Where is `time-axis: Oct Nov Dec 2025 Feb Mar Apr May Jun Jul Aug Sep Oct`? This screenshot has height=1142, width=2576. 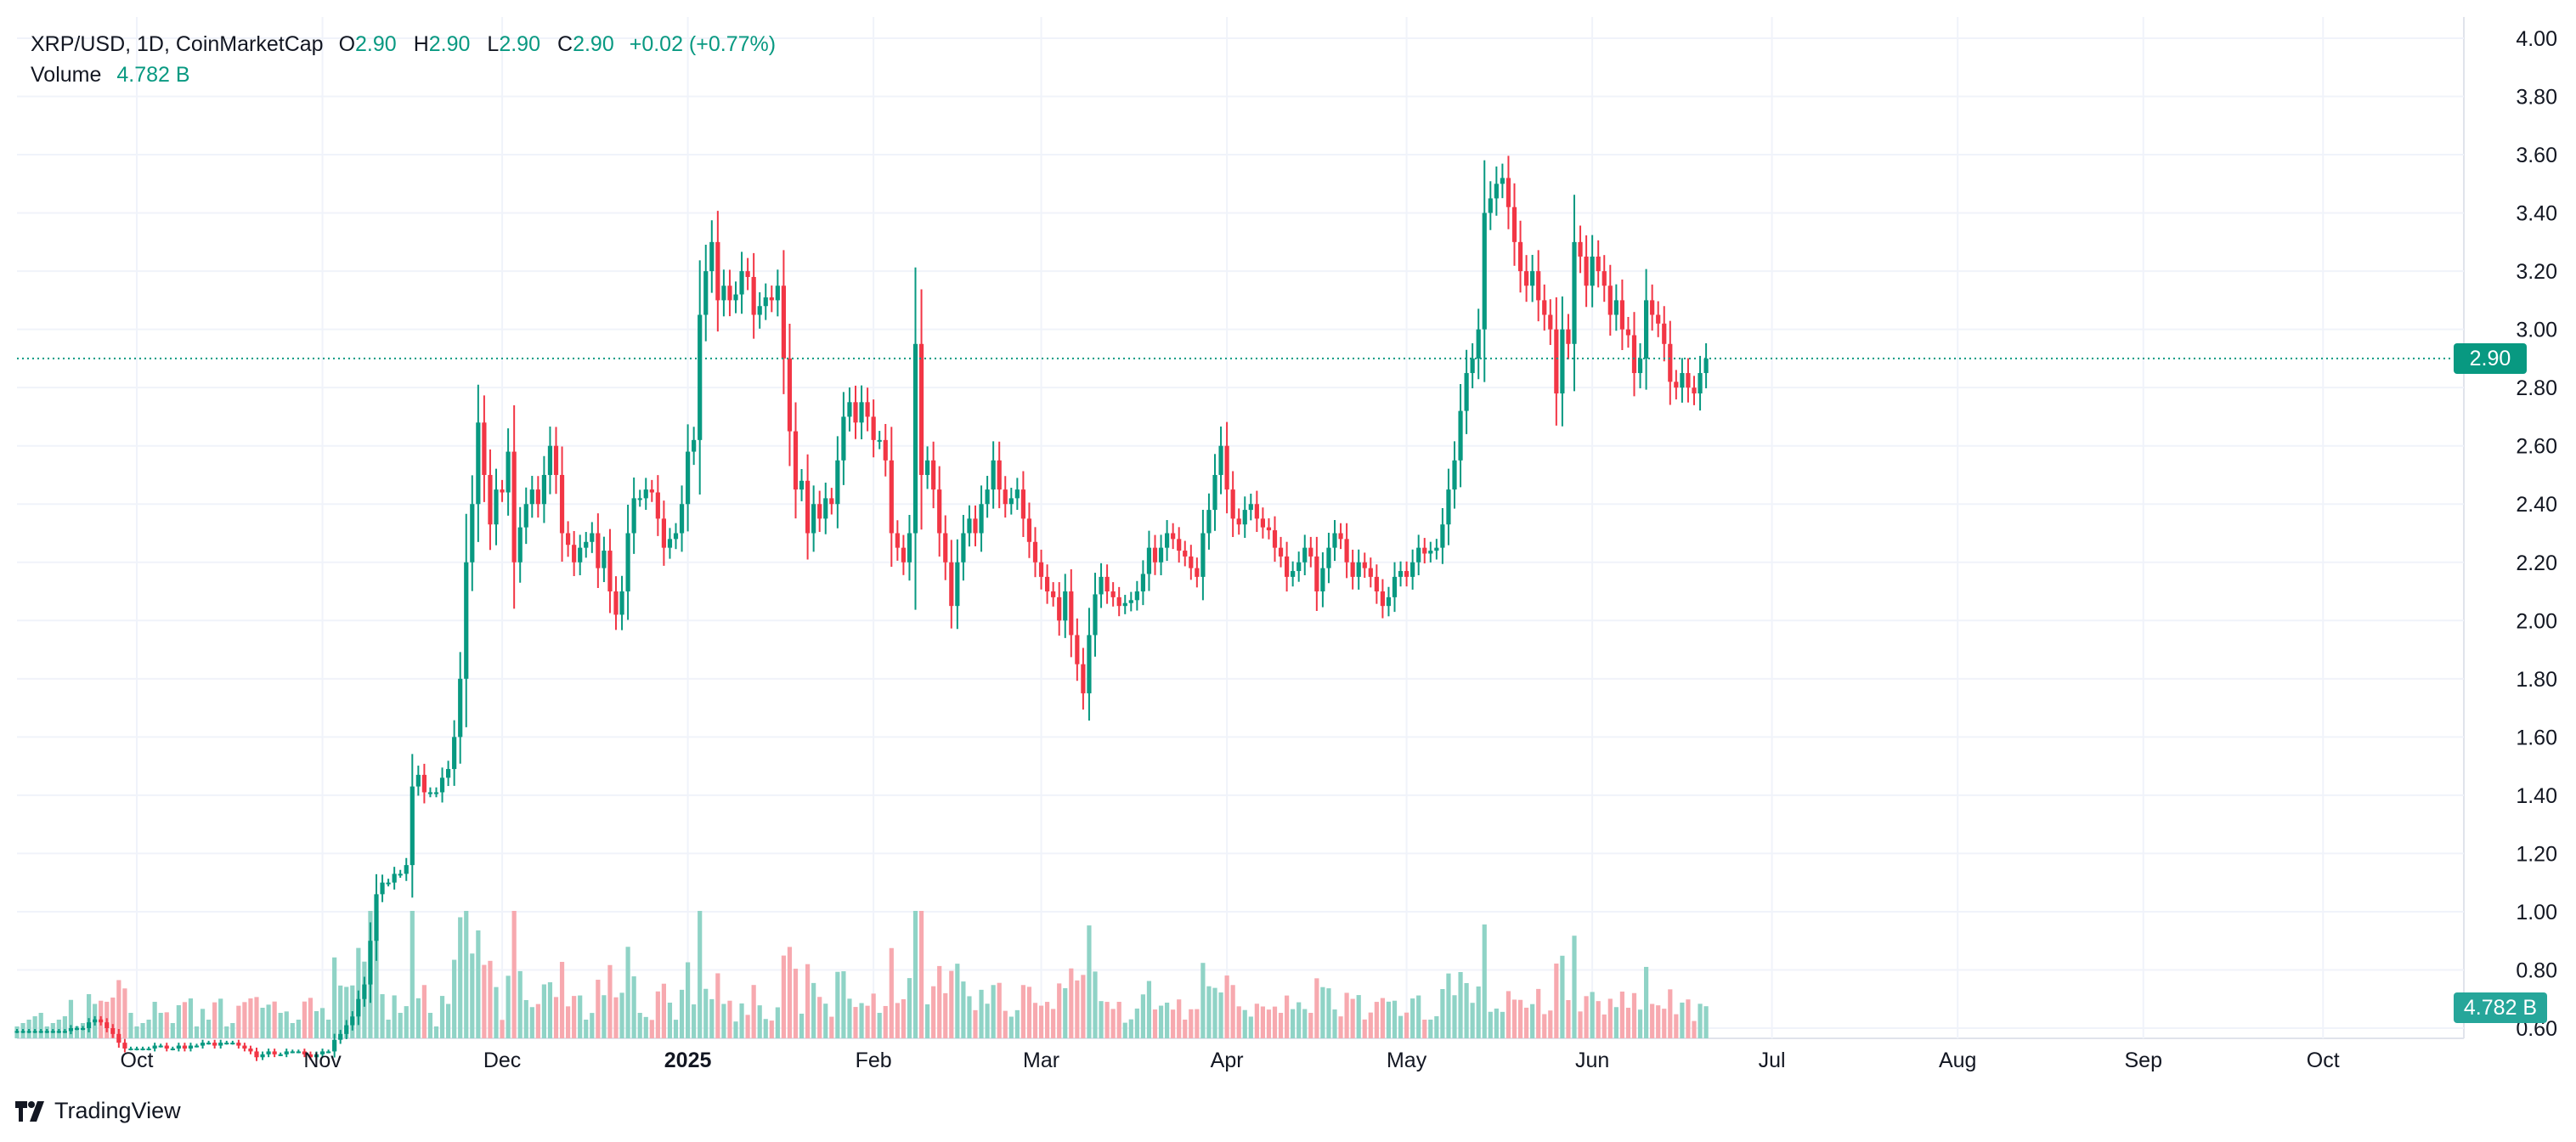 time-axis: Oct Nov Dec 2025 Feb Mar Apr May Jun Jul Aug Sep Oct is located at coordinates (1230, 1060).